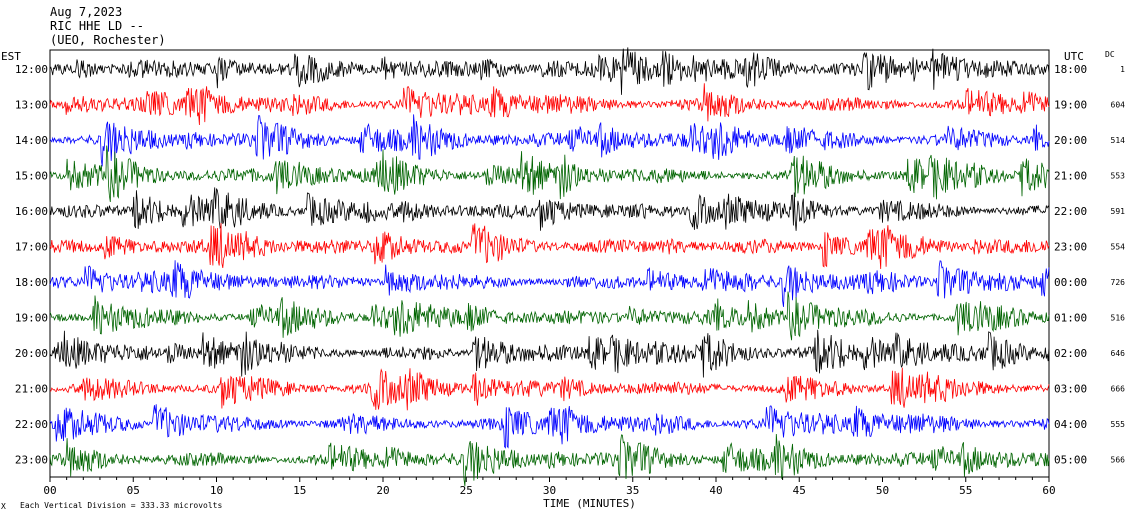 The height and width of the screenshot is (519, 1130). I want to click on utc-time-label: 04:00, so click(1070, 424).